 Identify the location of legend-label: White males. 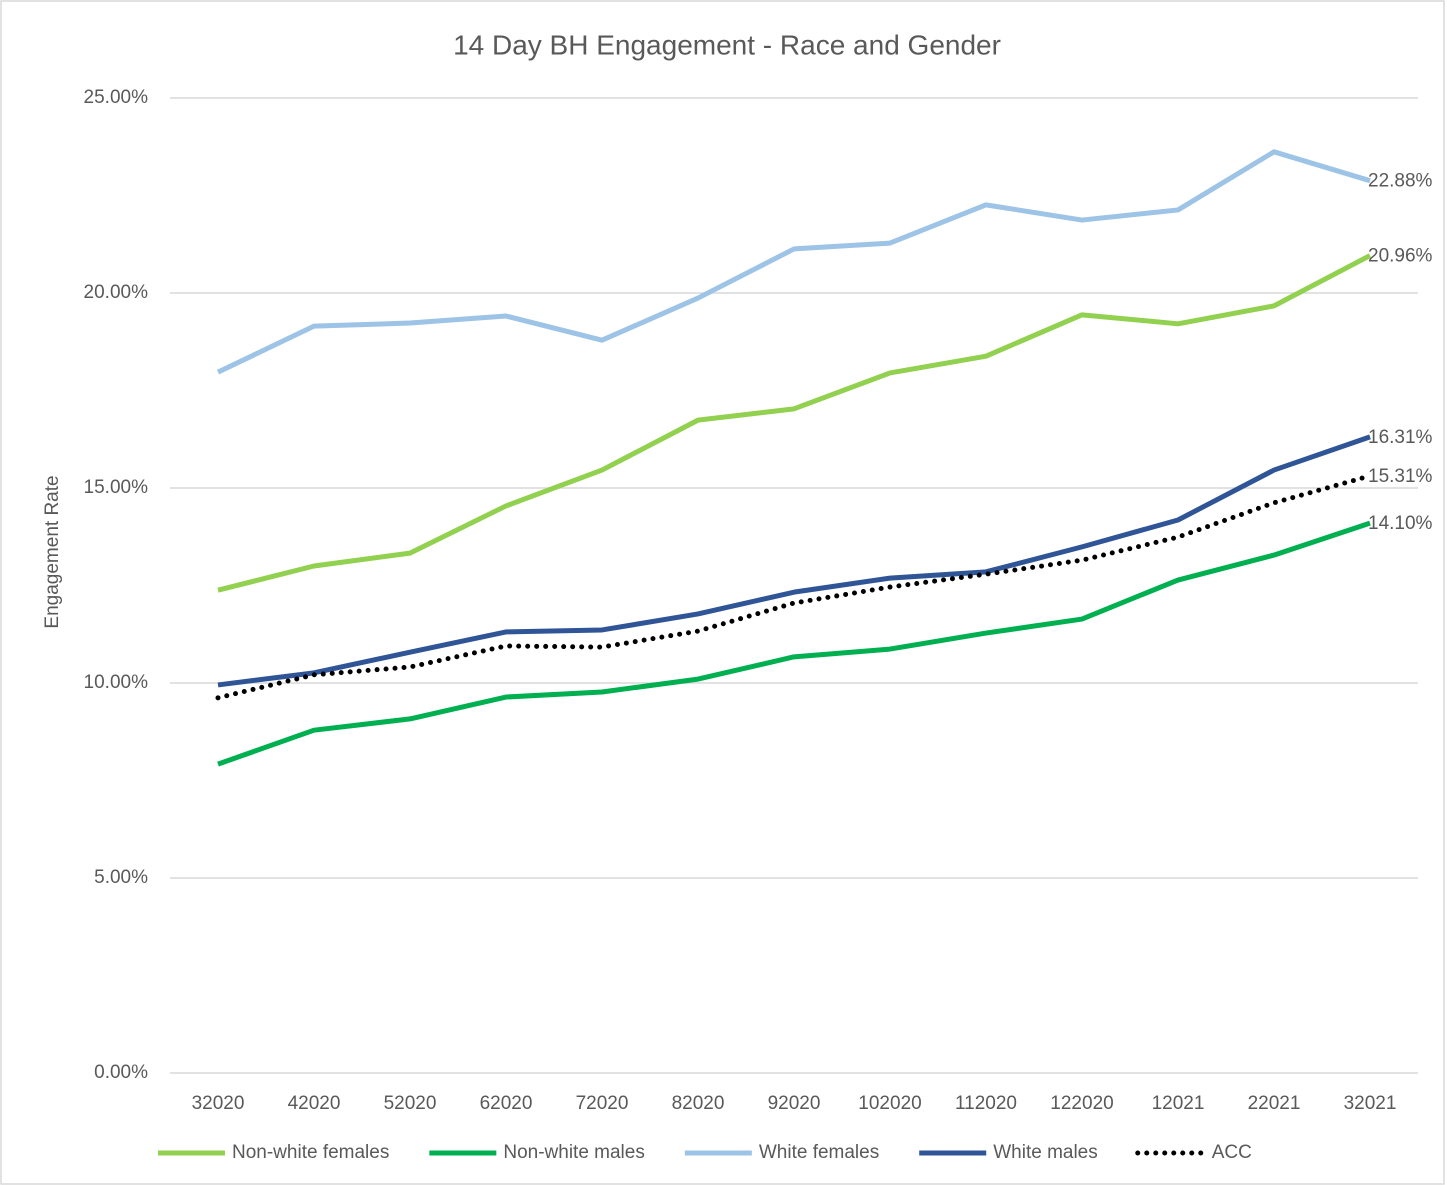
(1045, 1152).